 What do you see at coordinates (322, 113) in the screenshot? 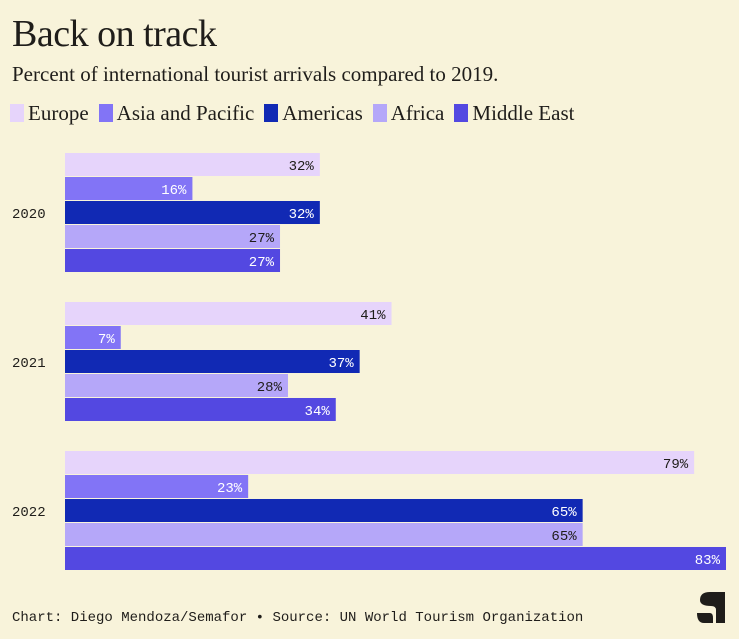
I see `legend-label: Americas` at bounding box center [322, 113].